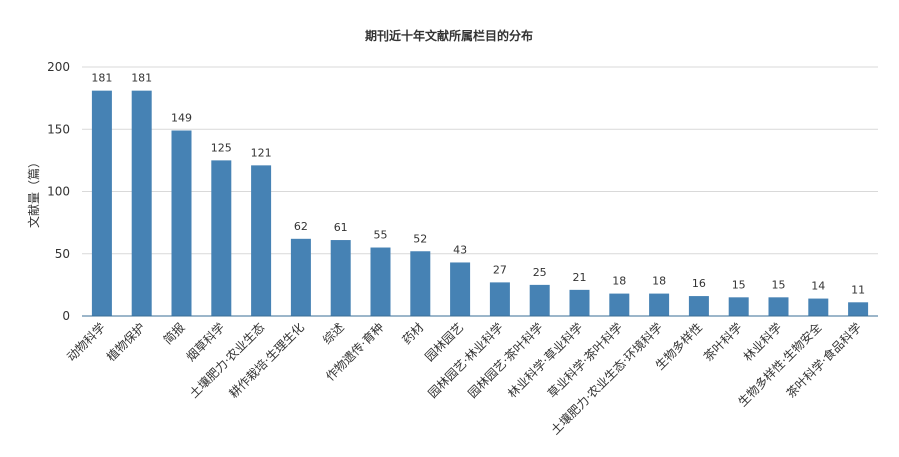  What do you see at coordinates (699, 283) in the screenshot?
I see `data-label: 16` at bounding box center [699, 283].